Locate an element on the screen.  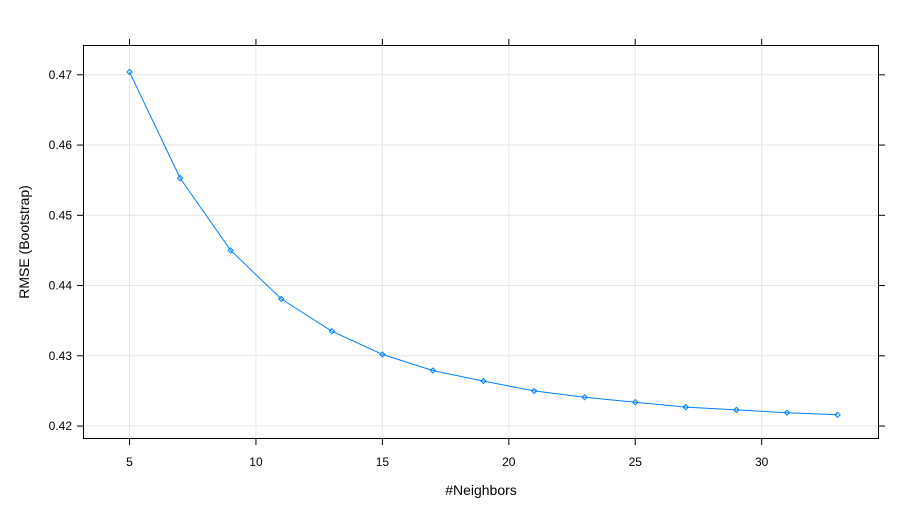
y-tick-label: 0.44 is located at coordinates (61, 286).